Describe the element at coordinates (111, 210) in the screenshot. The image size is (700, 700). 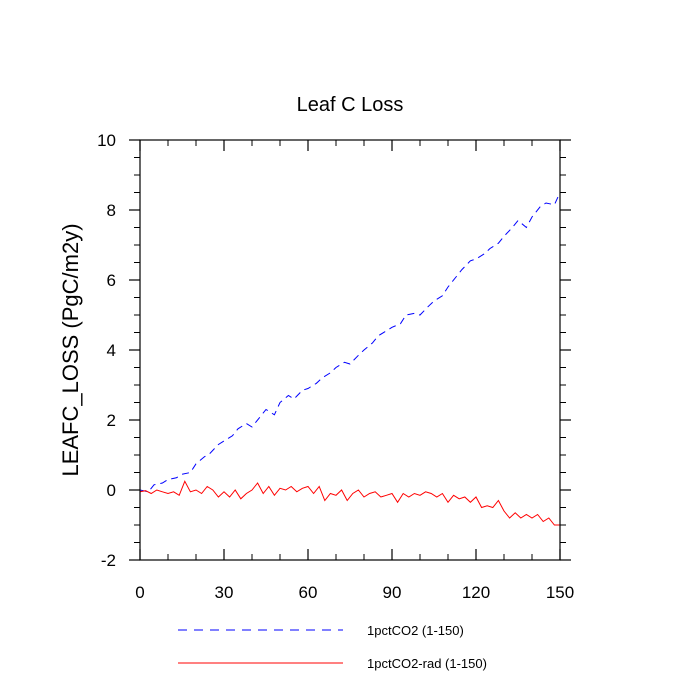
I see `y-tick-label: 8` at that location.